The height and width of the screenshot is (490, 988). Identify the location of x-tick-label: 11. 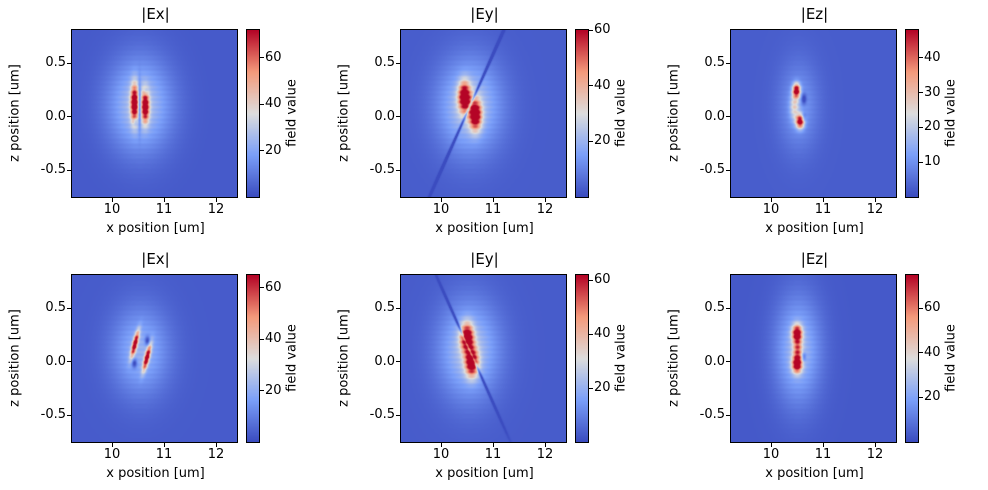
(493, 454).